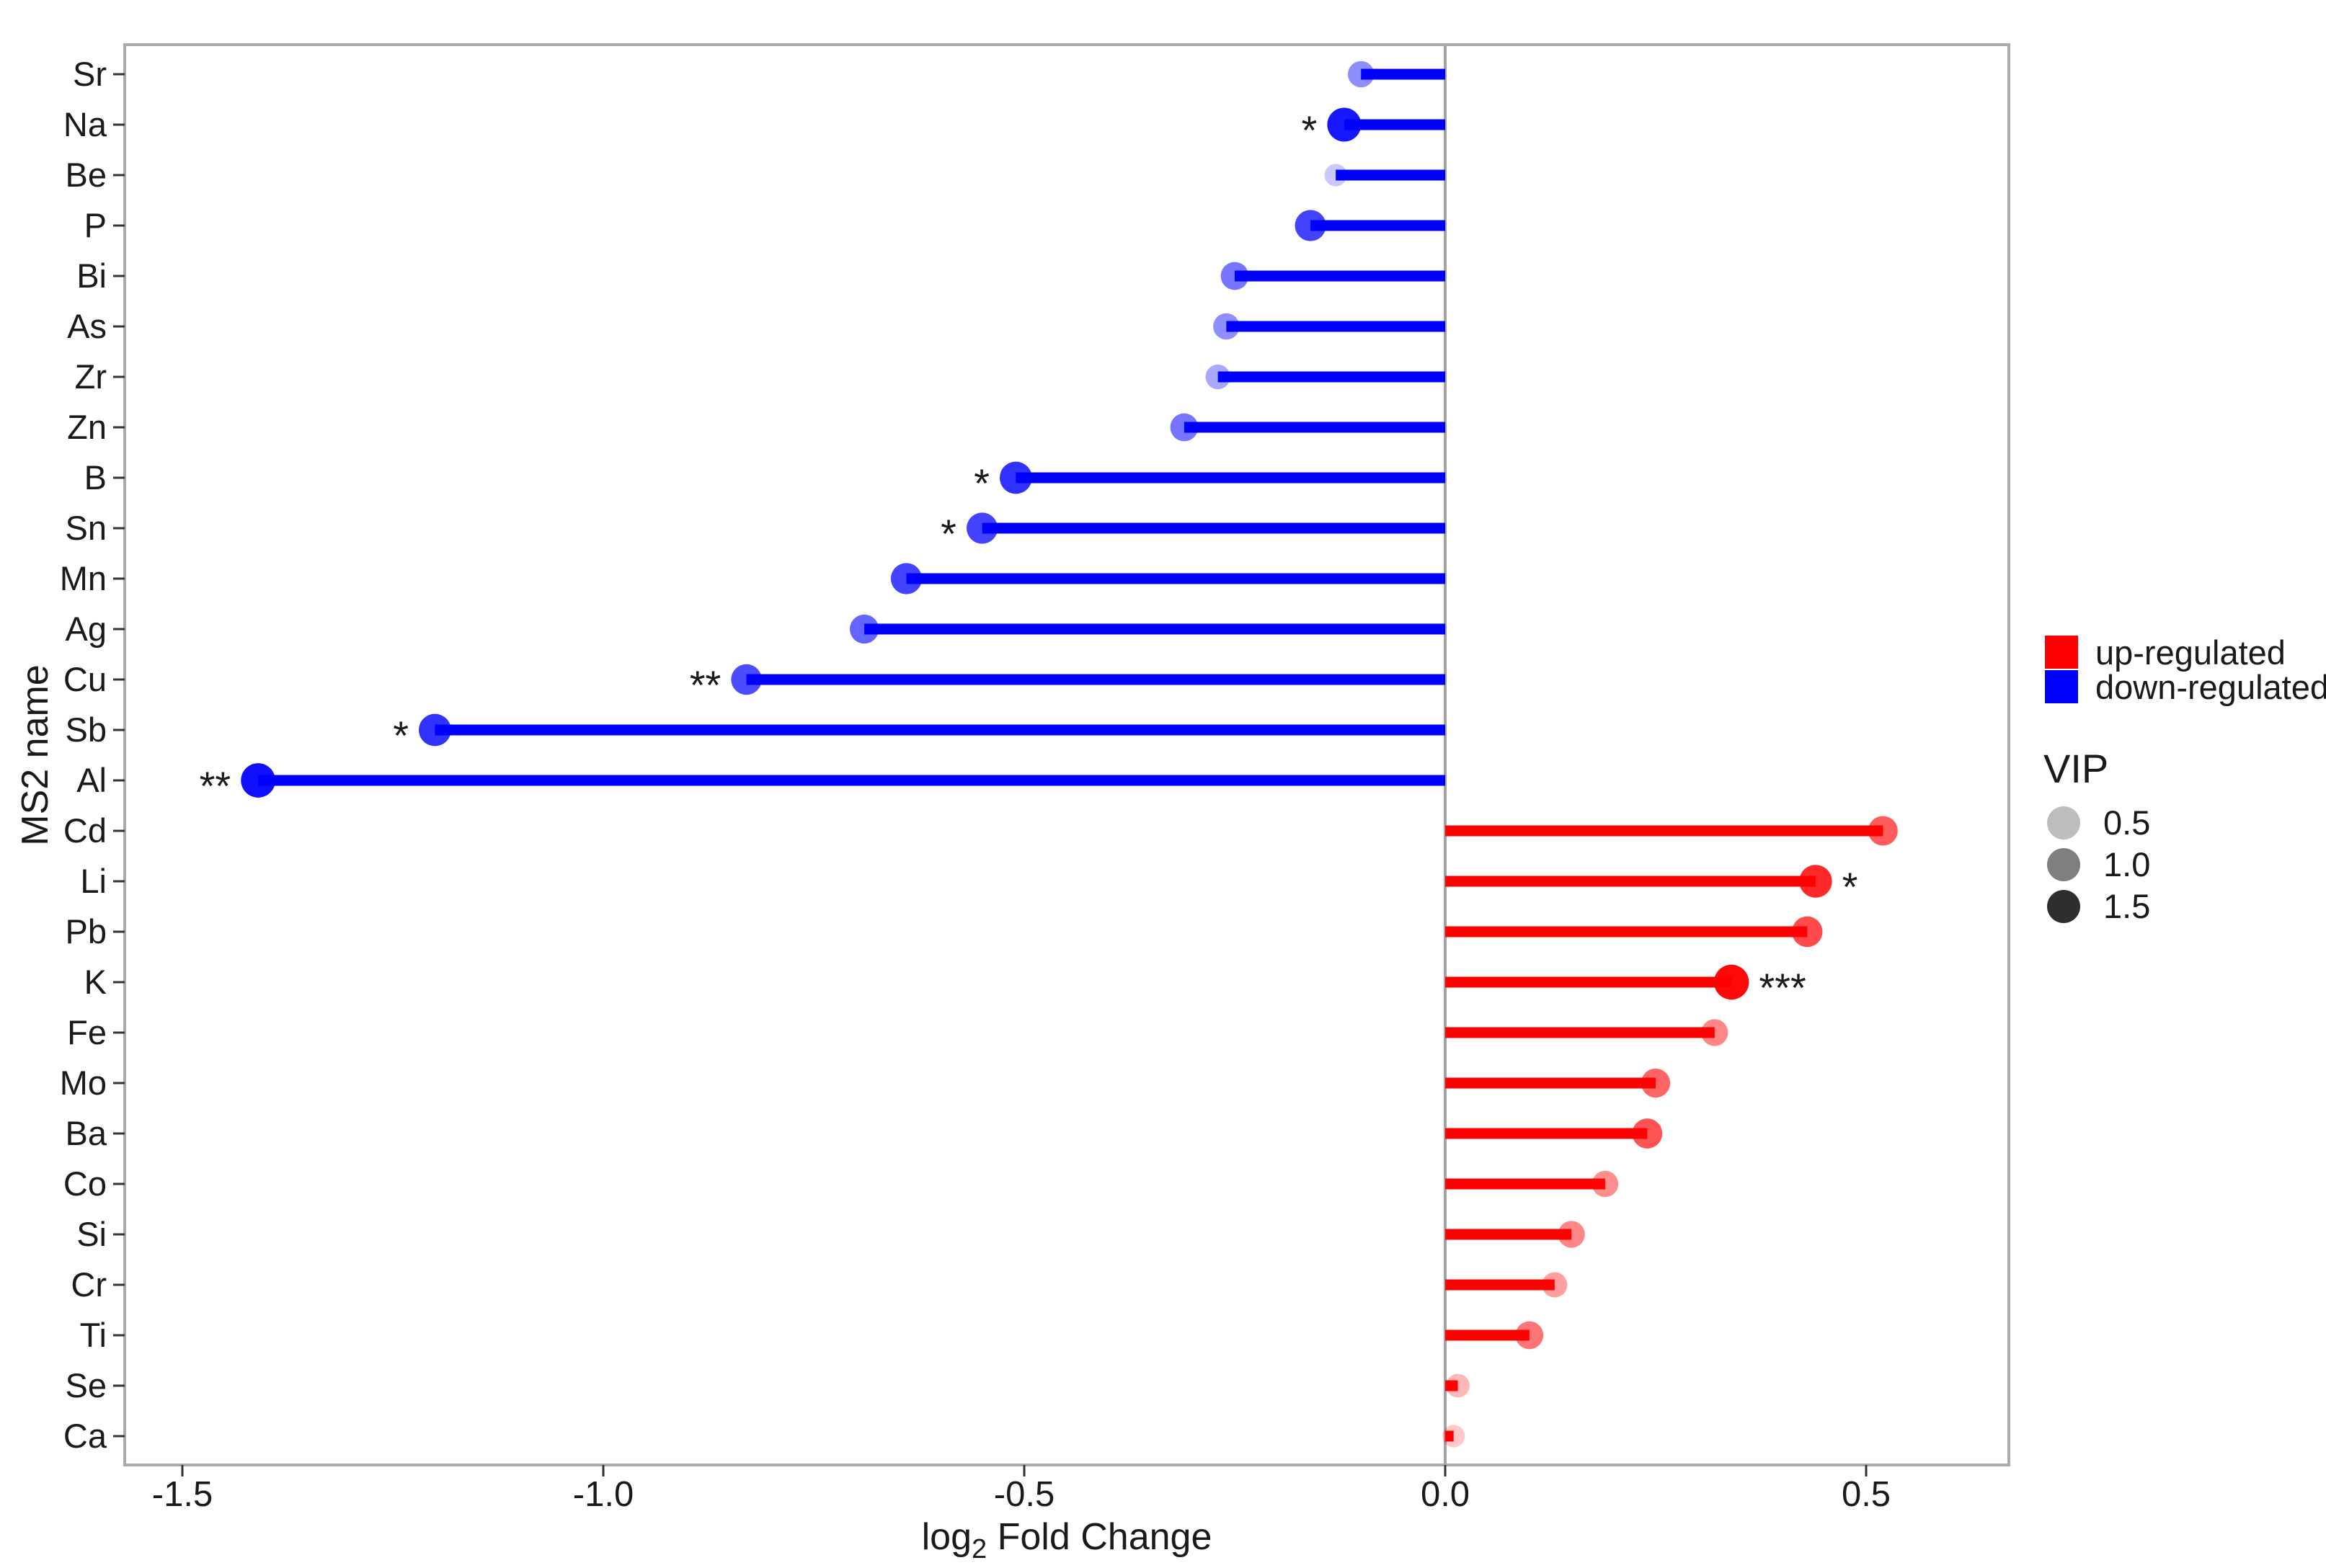 This screenshot has width=2326, height=1568. Describe the element at coordinates (982, 528) in the screenshot. I see `dot-Sn` at that location.